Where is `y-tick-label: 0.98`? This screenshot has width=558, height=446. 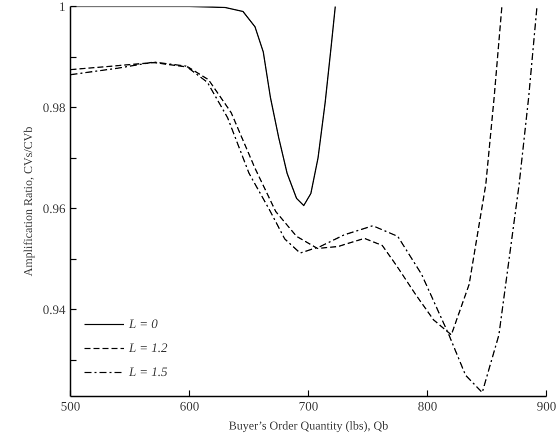
y-tick-label: 0.98 is located at coordinates (54, 108).